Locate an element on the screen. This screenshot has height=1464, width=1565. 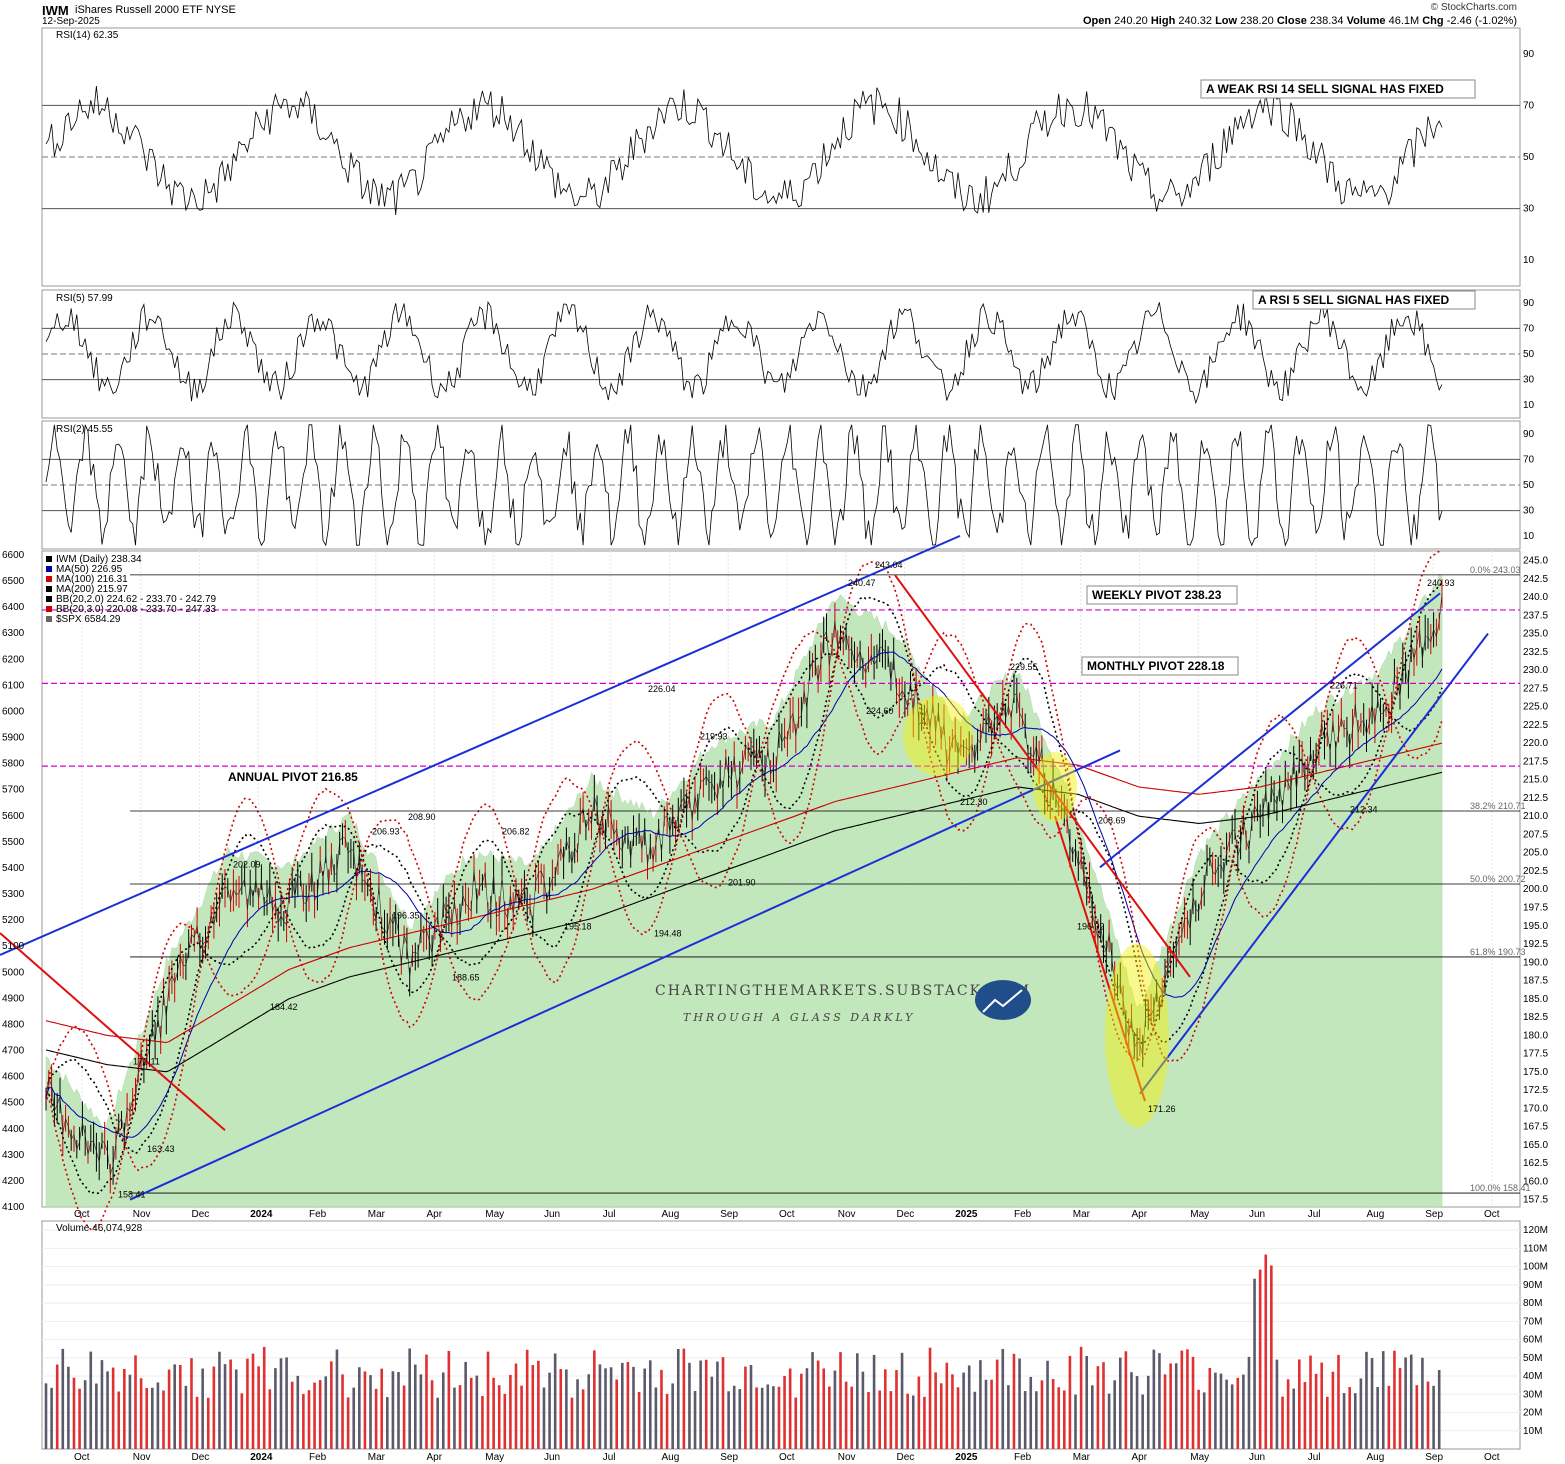
legend-entry: MA(100) 216.31 is located at coordinates (92, 579).